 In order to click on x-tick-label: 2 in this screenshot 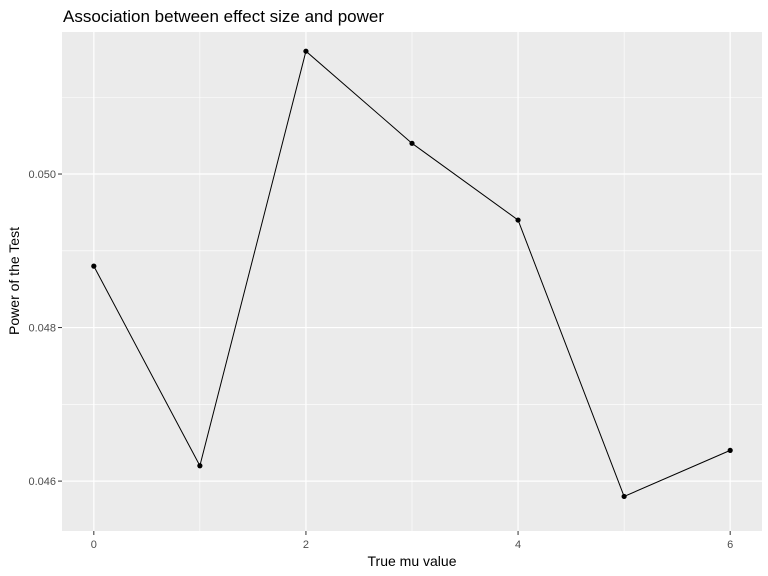, I will do `click(306, 545)`.